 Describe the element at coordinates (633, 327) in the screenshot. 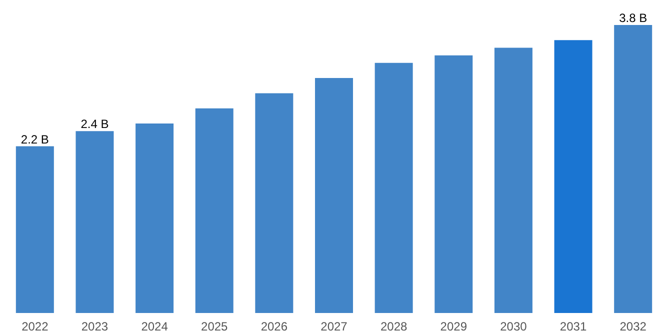

I see `x-tick-label: 2032` at that location.